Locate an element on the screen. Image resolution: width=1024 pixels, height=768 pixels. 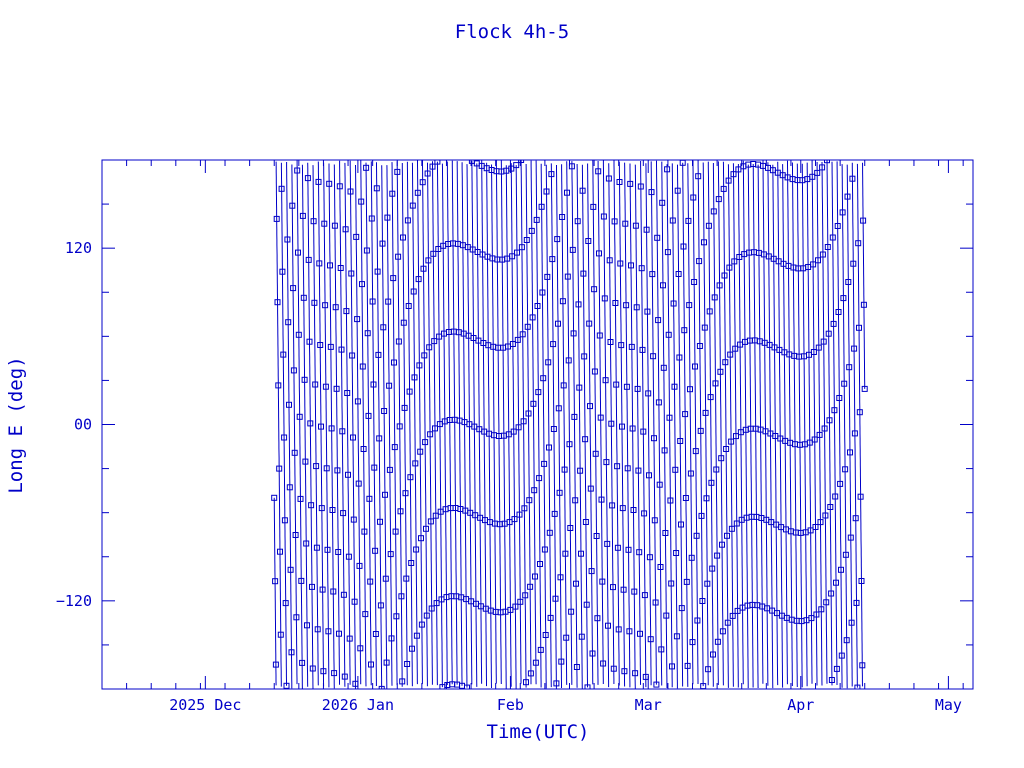
y-tick-label: 120 is located at coordinates (78, 248).